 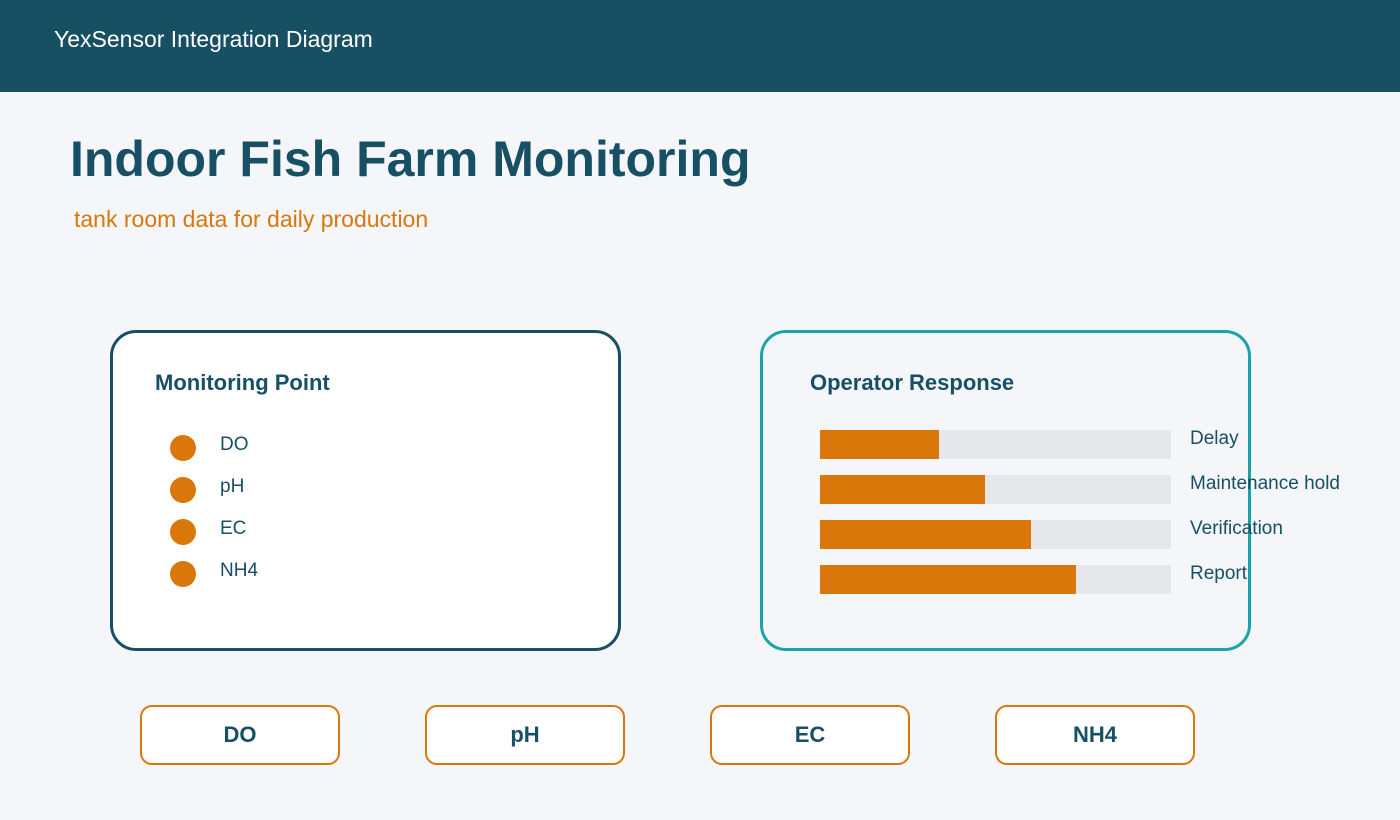 I want to click on sensor-button: pH, so click(x=525, y=735).